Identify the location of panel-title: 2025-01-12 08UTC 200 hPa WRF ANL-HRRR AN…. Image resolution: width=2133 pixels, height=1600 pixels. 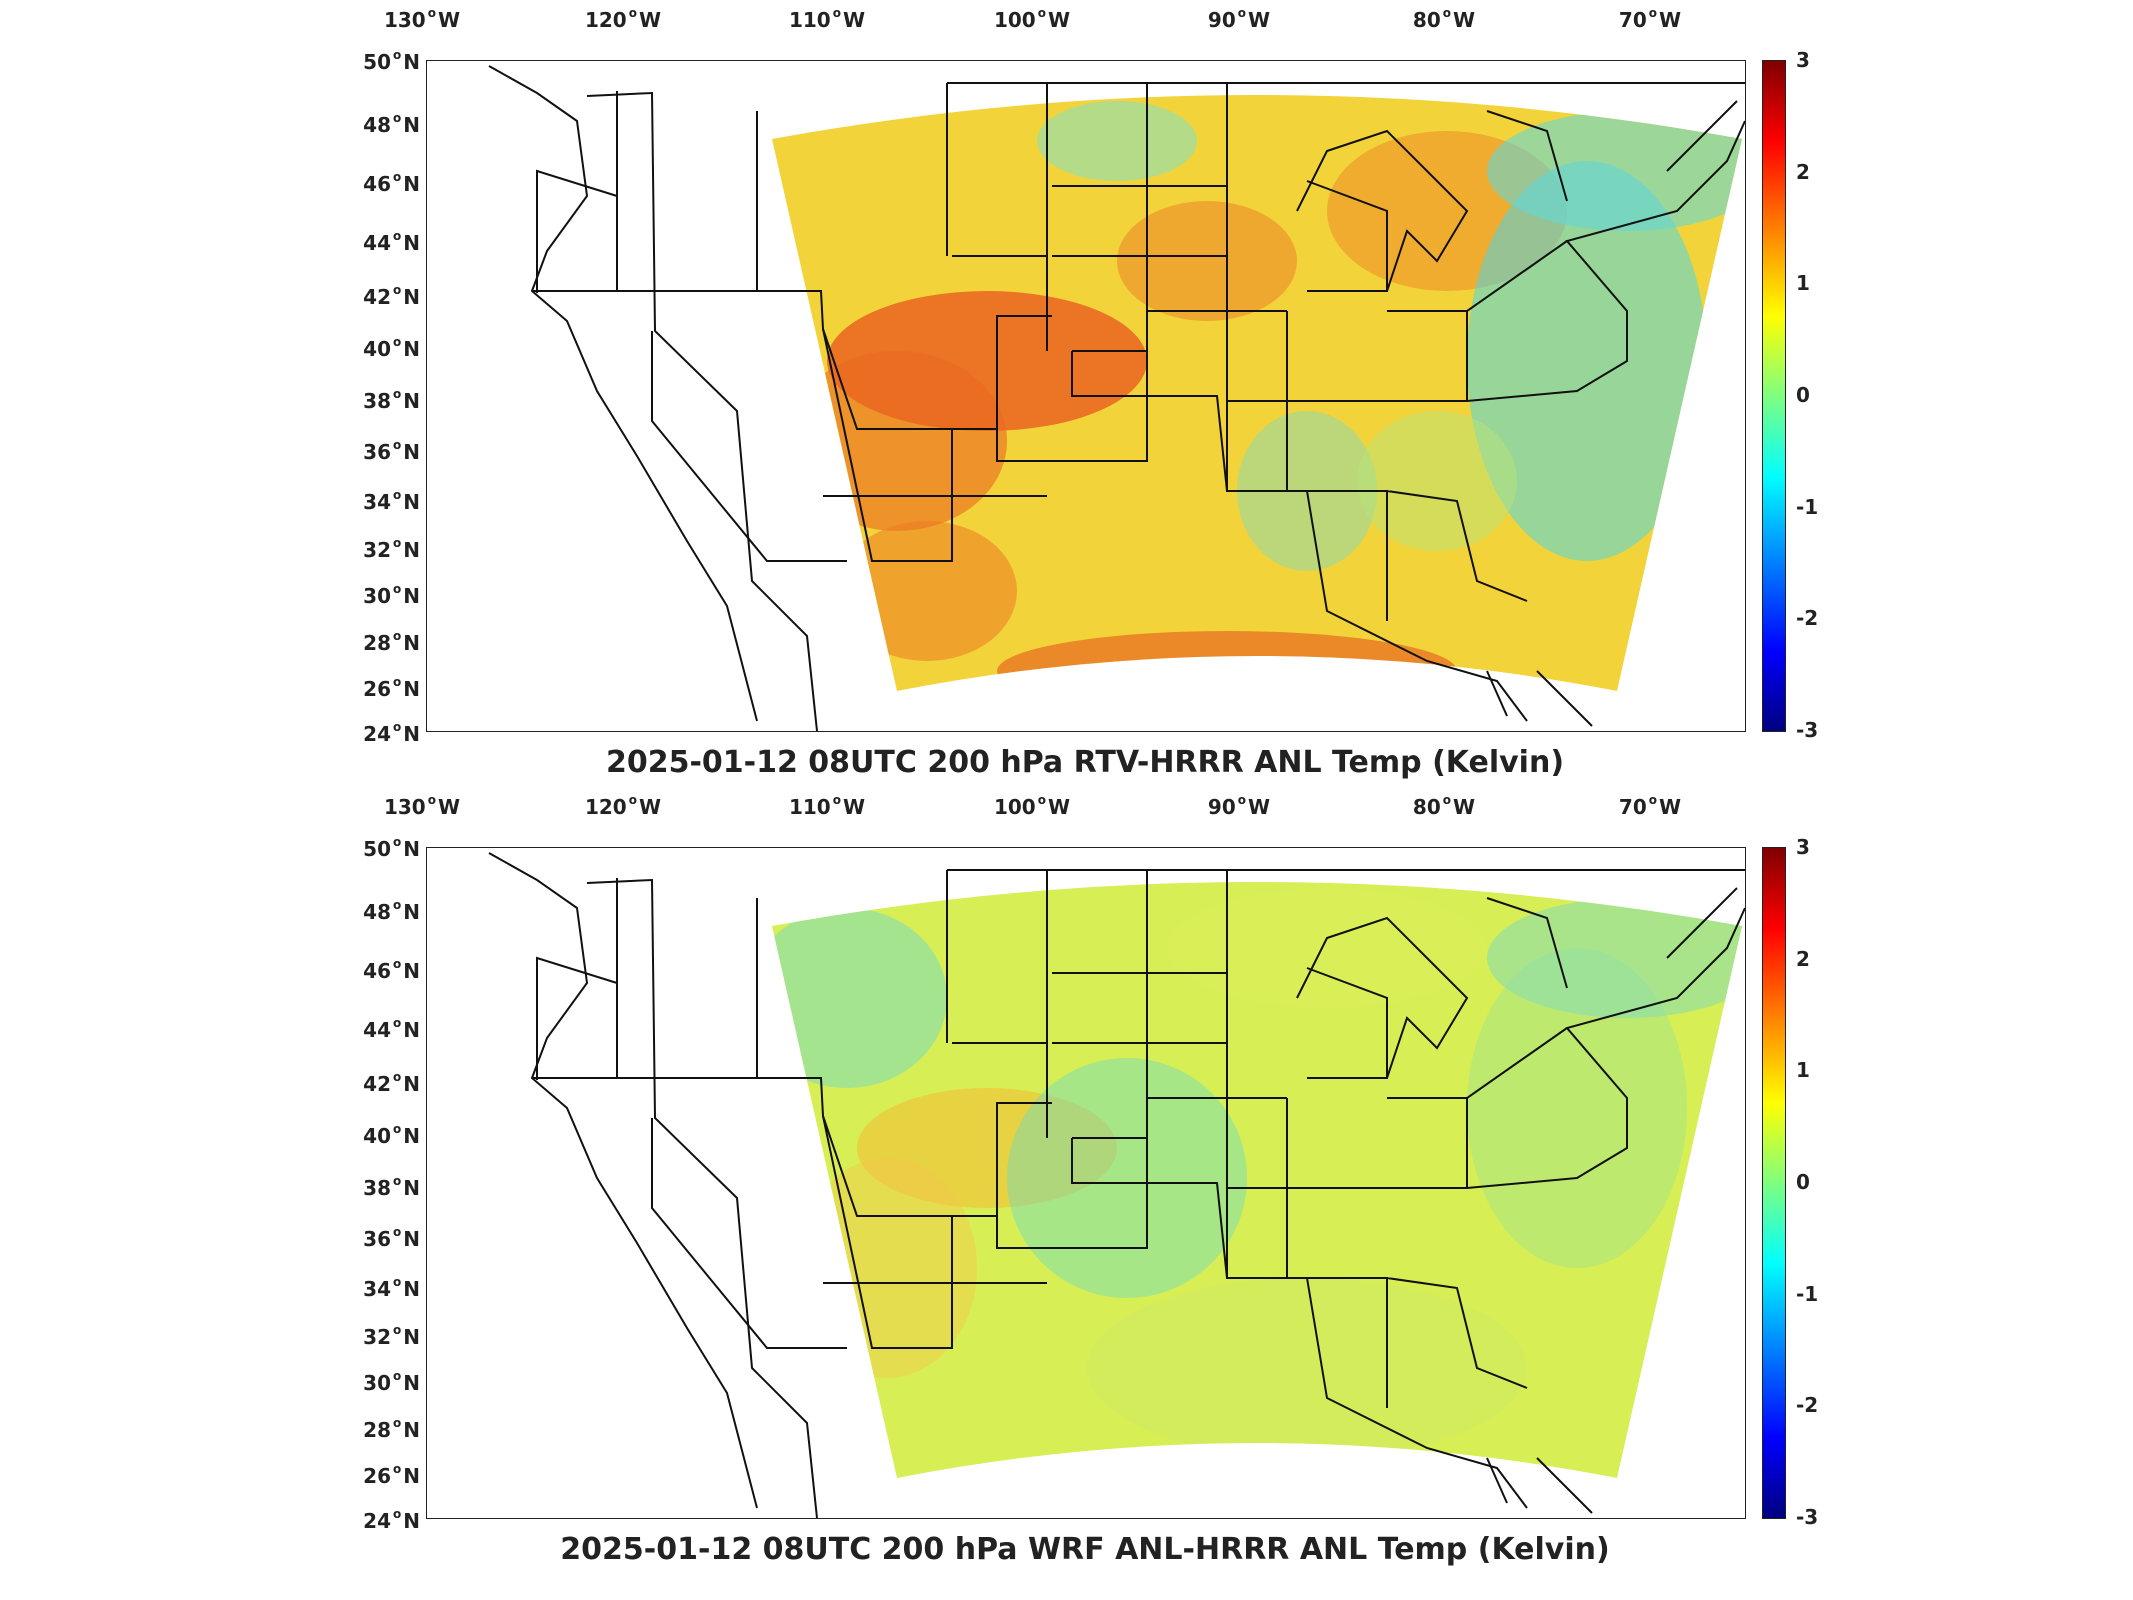
(1085, 1549).